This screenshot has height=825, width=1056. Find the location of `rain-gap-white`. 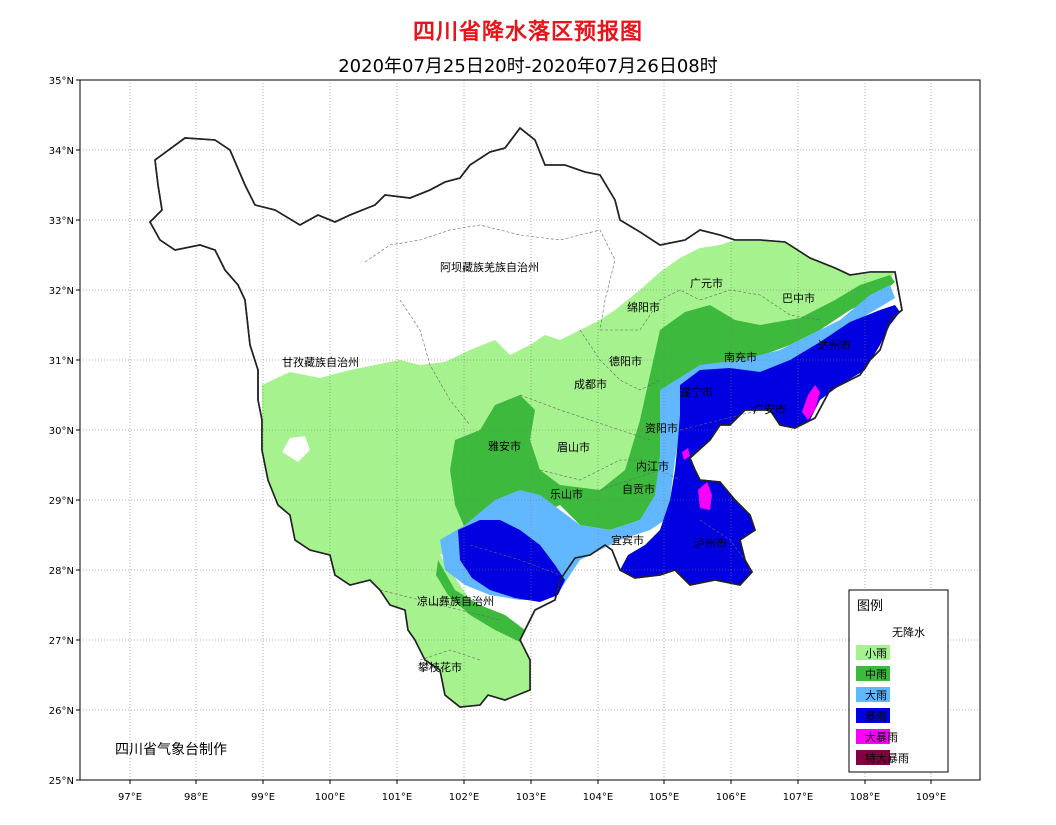

rain-gap-white is located at coordinates (296, 449).